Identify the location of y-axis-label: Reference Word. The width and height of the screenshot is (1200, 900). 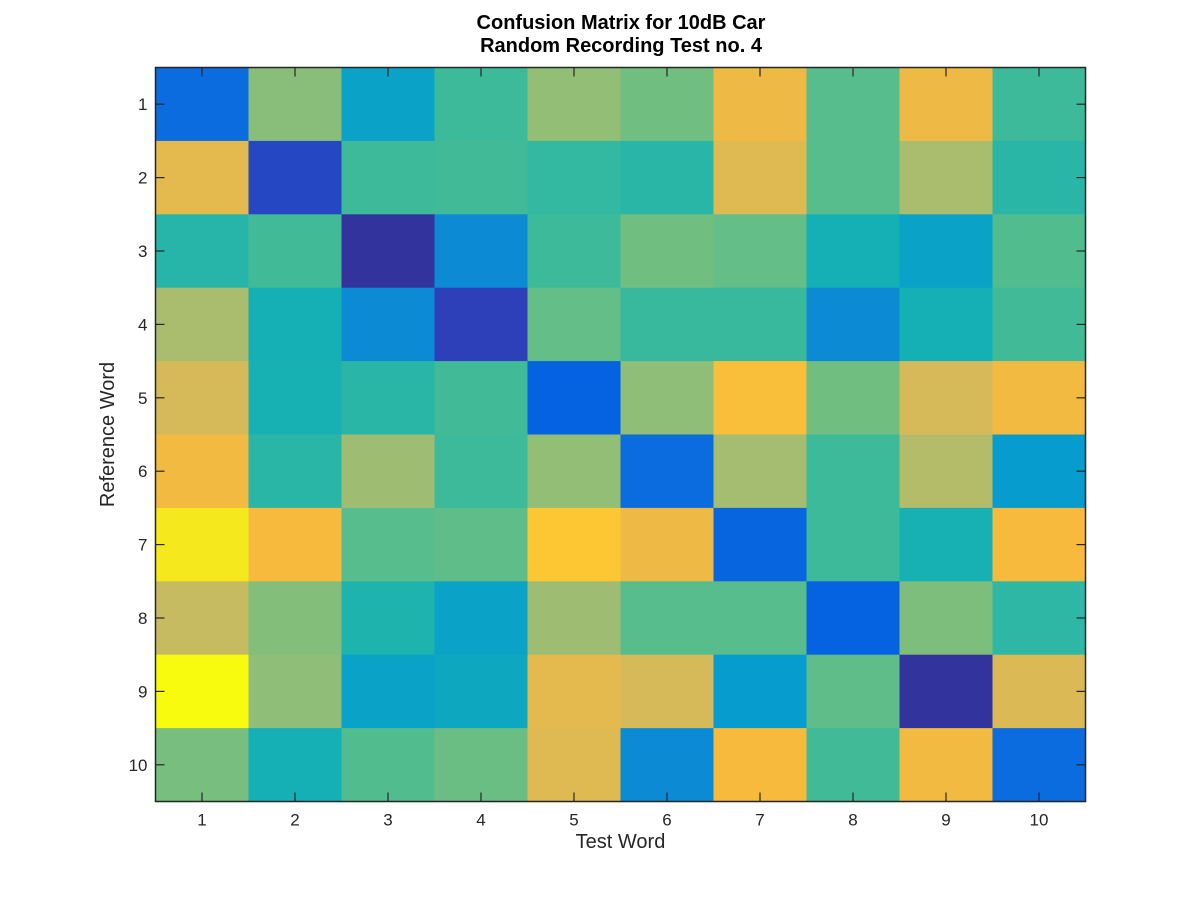
(108, 434).